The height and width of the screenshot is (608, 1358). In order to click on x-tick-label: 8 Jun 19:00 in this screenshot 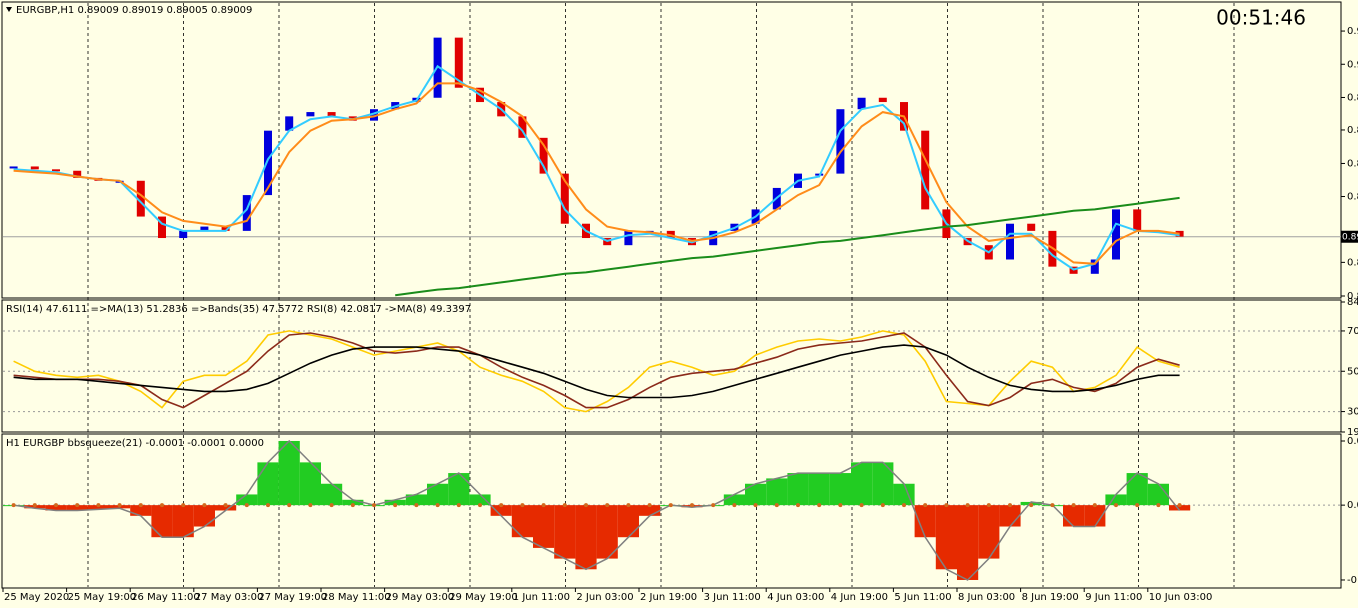, I will do `click(1050, 597)`.